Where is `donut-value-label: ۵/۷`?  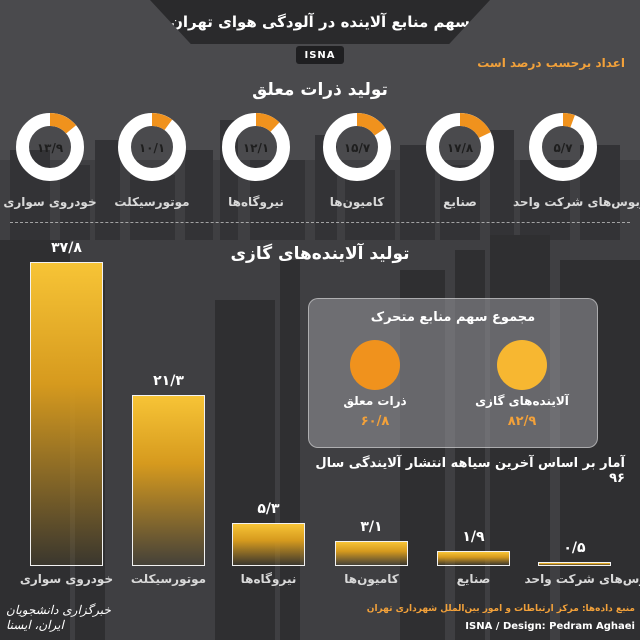 donut-value-label: ۵/۷ is located at coordinates (563, 148).